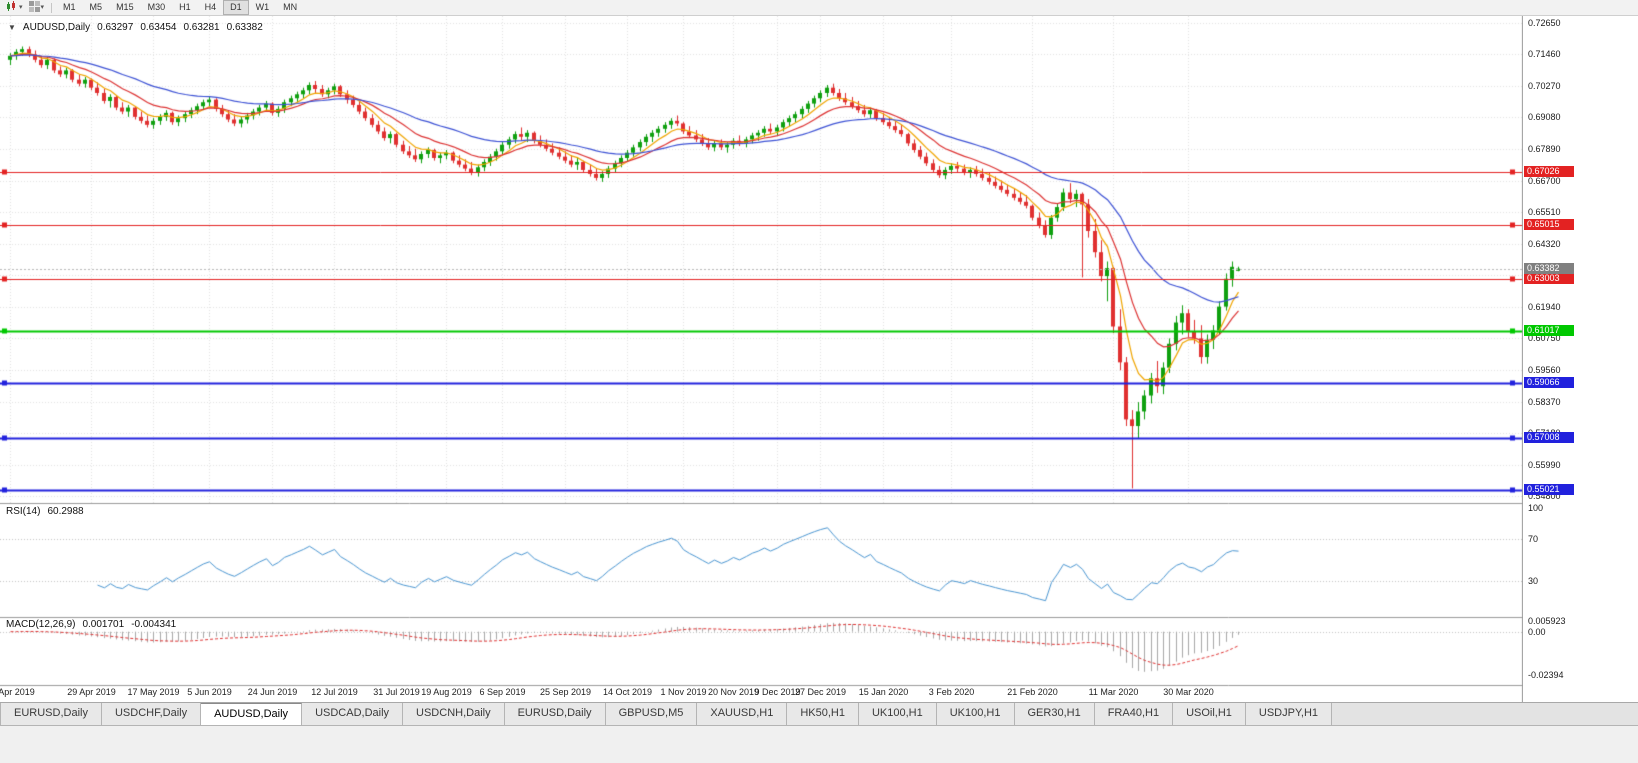 Image resolution: width=1638 pixels, height=763 pixels. I want to click on date-label: 21 Feb 2020, so click(1032, 692).